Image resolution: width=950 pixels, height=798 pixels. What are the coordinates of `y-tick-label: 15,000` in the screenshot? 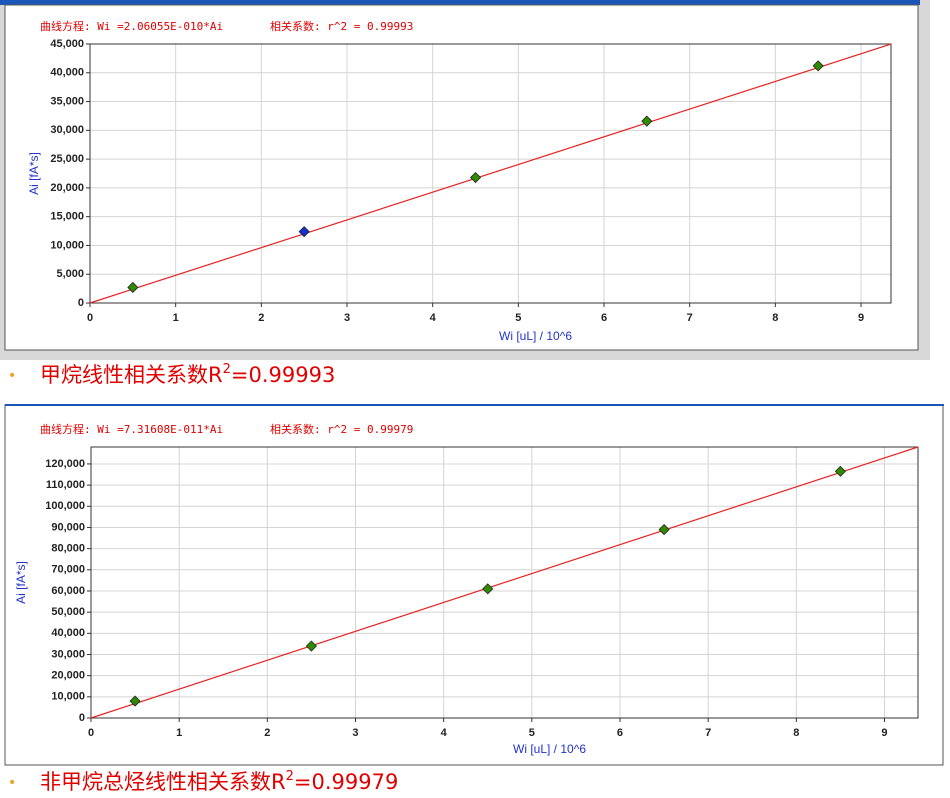 It's located at (67, 217).